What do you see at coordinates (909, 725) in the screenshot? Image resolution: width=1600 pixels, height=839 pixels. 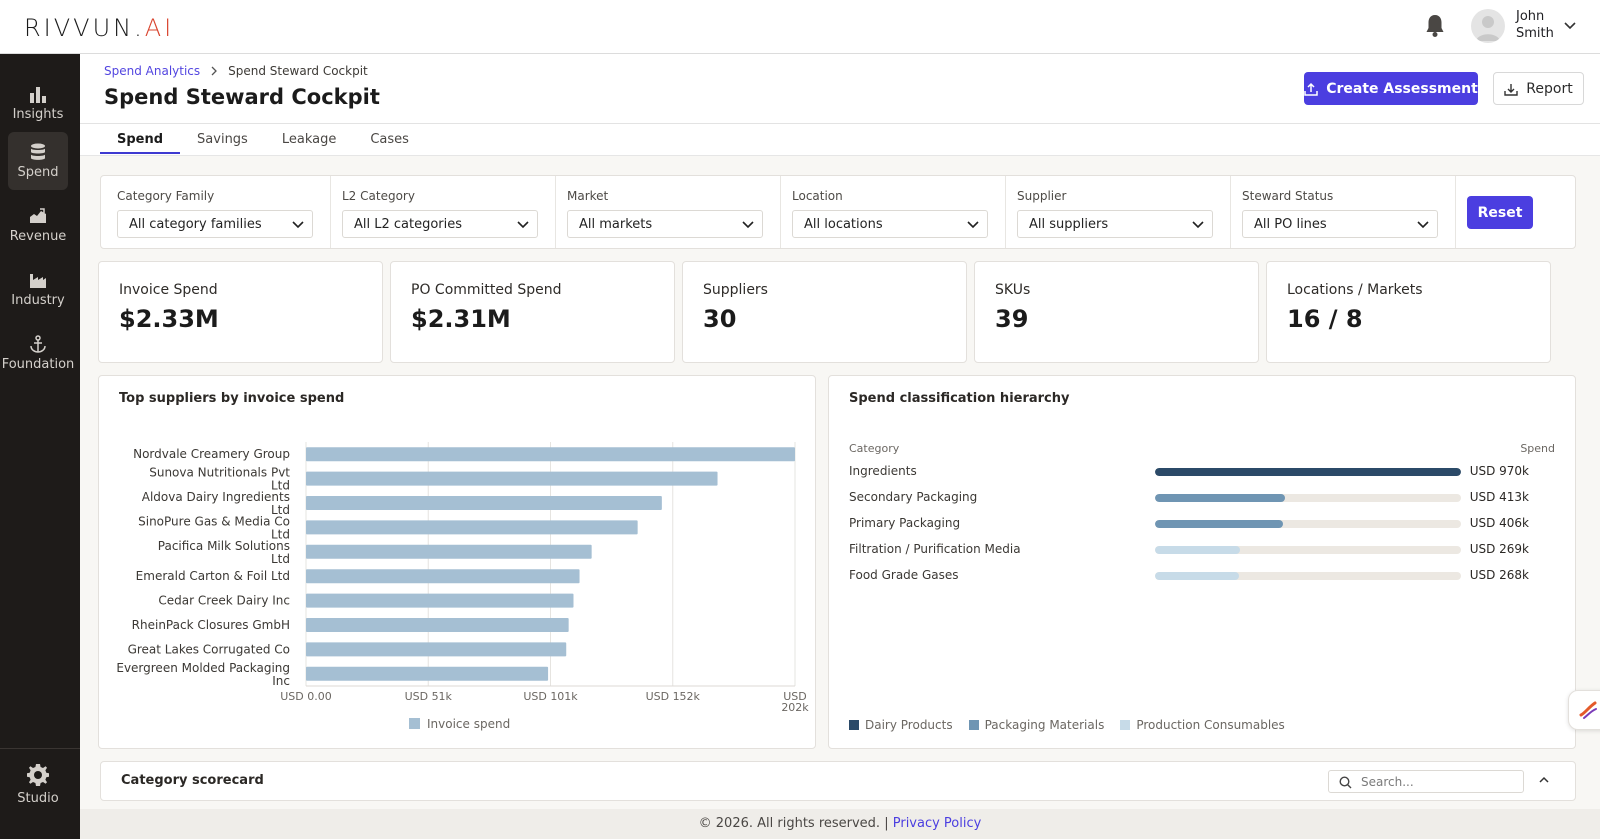 I see `legend-label: Dairy Products` at bounding box center [909, 725].